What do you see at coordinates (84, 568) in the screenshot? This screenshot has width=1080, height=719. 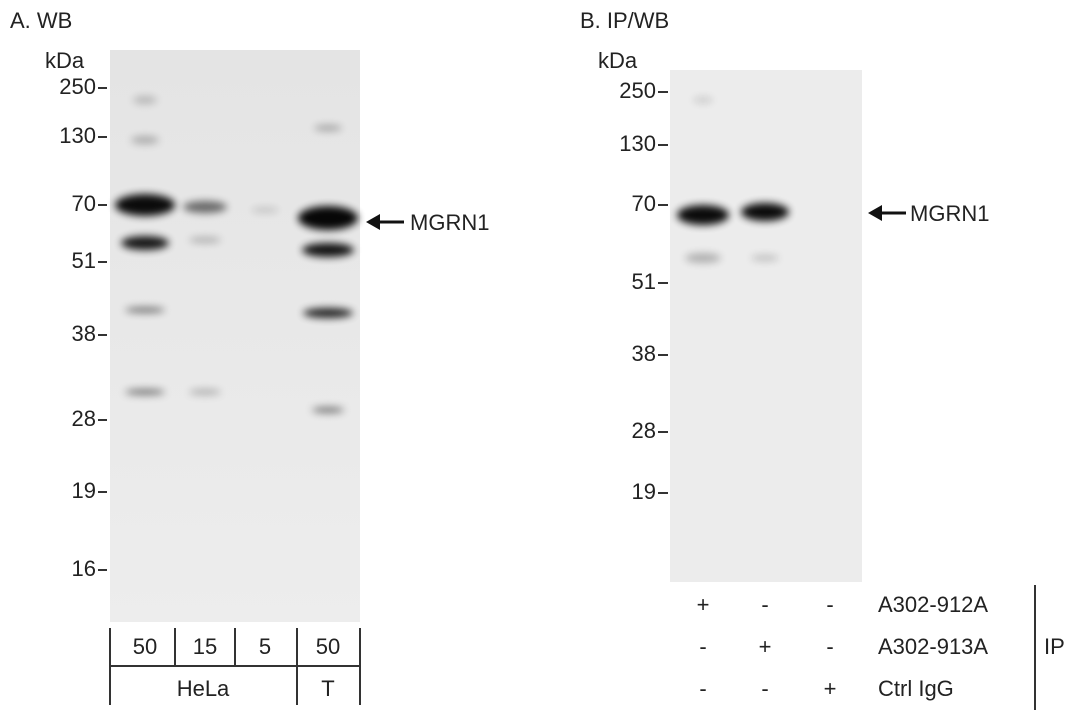 I see `marker-label: 16` at bounding box center [84, 568].